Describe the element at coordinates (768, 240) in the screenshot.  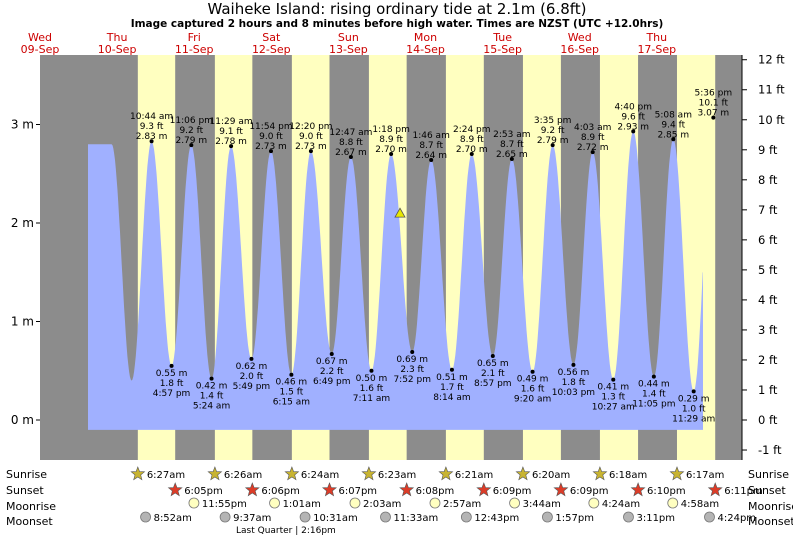
I see `right-axis-tick-label: 6 ft` at that location.